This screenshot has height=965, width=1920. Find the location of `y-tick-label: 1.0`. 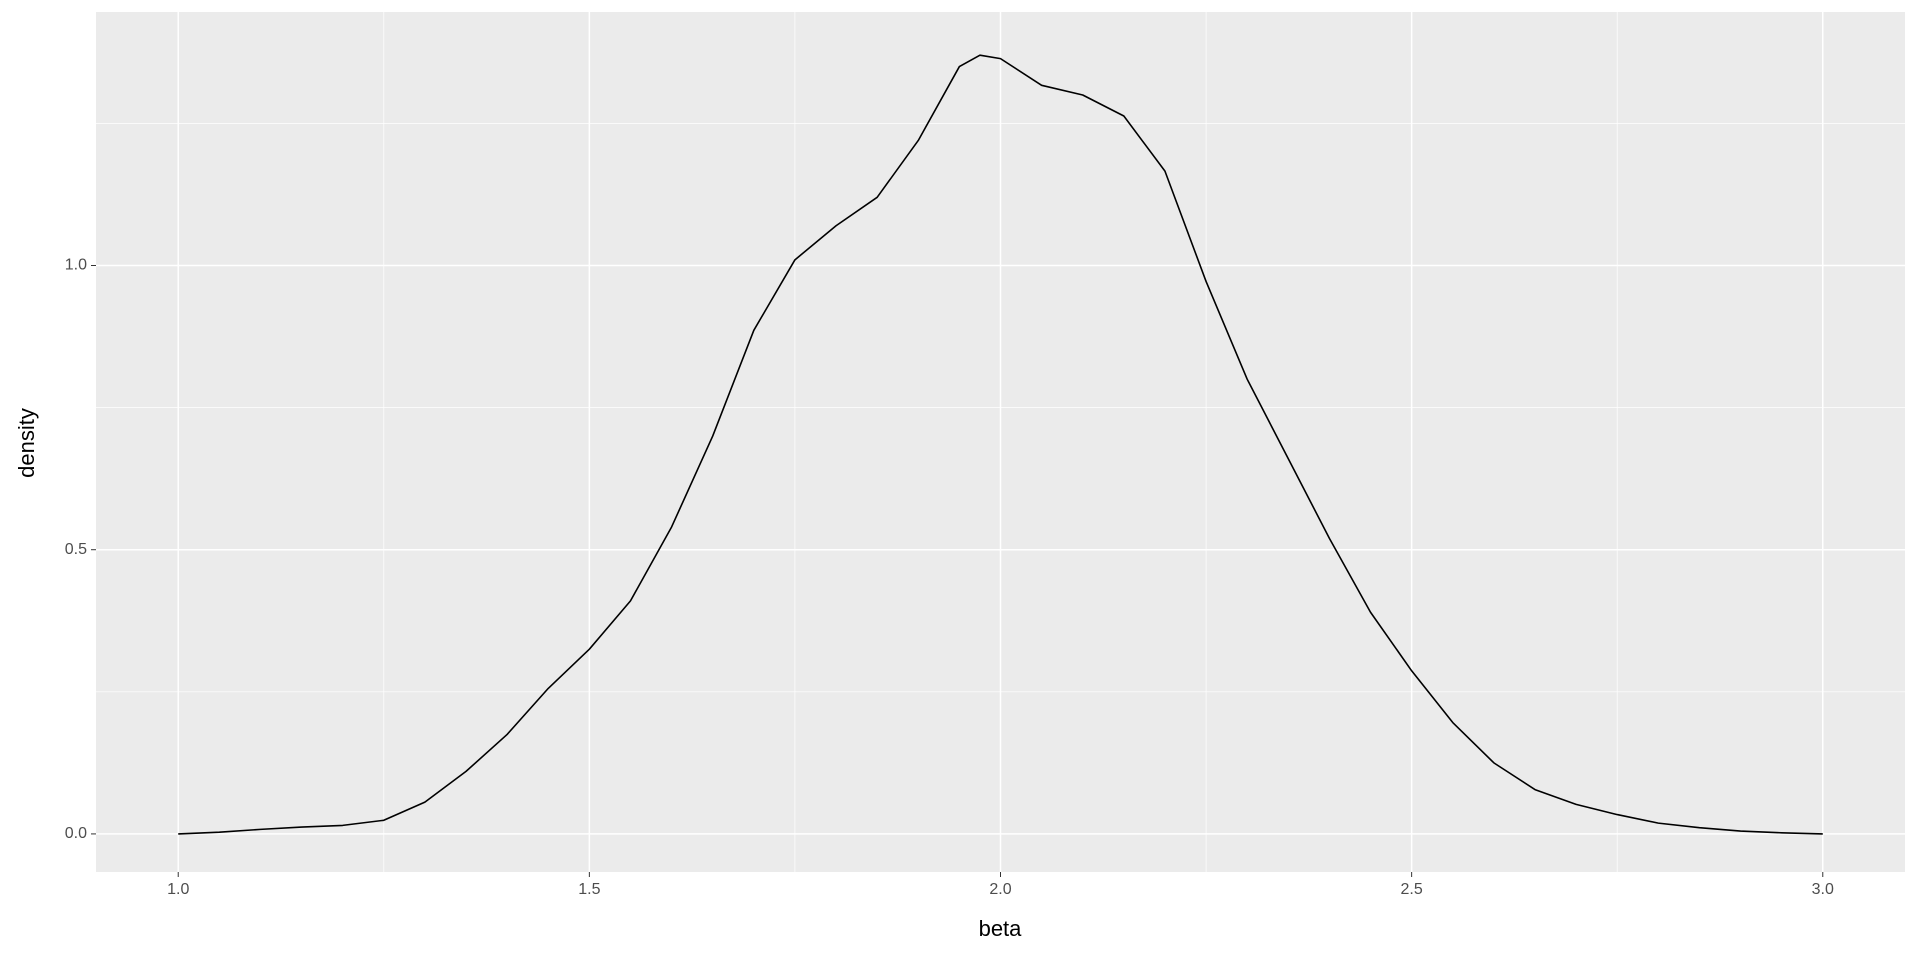

y-tick-label: 1.0 is located at coordinates (76, 265).